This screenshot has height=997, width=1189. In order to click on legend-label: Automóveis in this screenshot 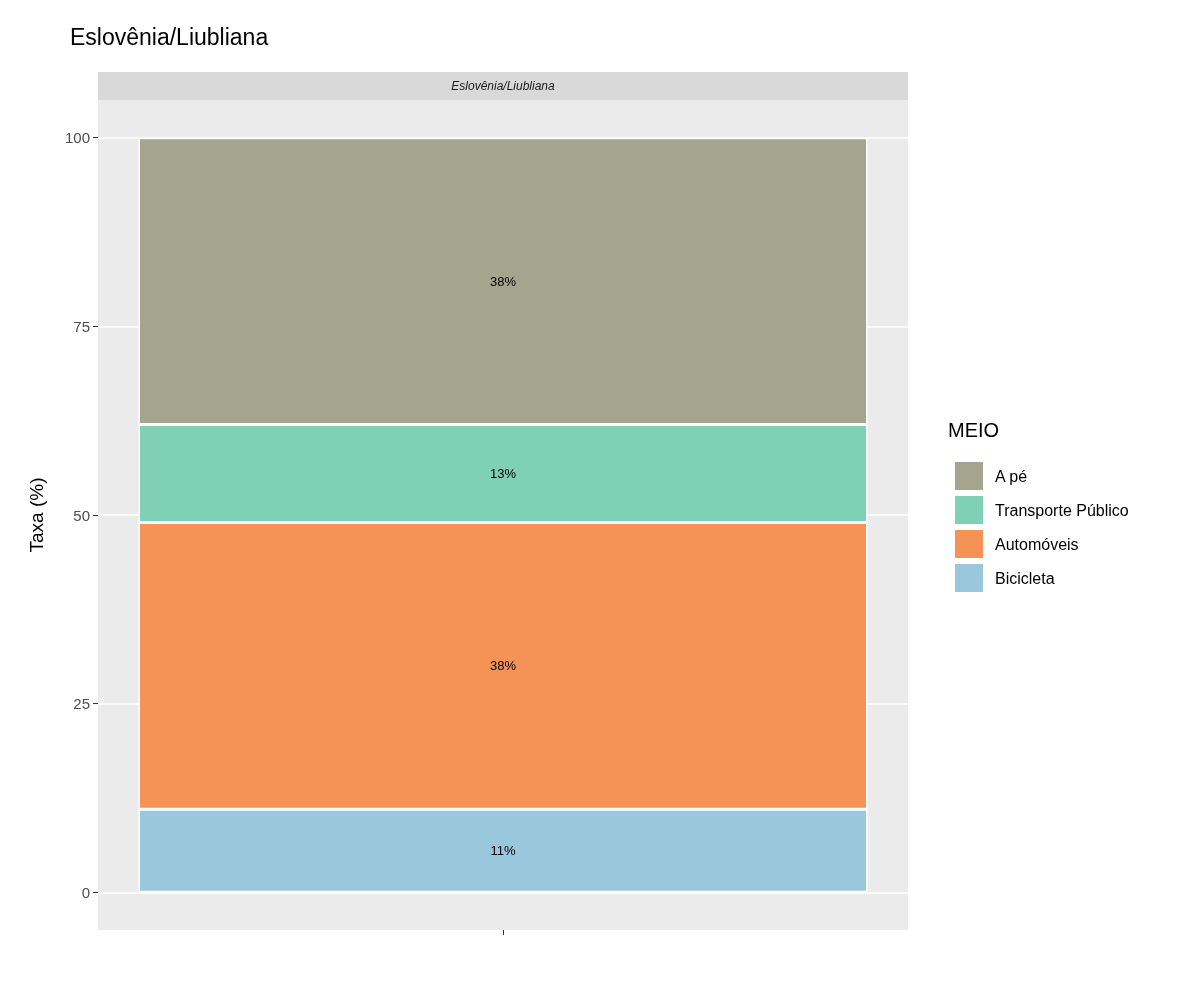, I will do `click(1037, 544)`.